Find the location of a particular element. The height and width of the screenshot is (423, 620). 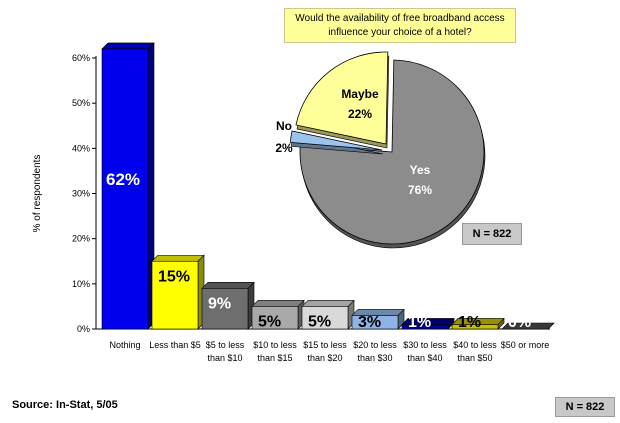

sample-size-text: N = 822 is located at coordinates (585, 407).